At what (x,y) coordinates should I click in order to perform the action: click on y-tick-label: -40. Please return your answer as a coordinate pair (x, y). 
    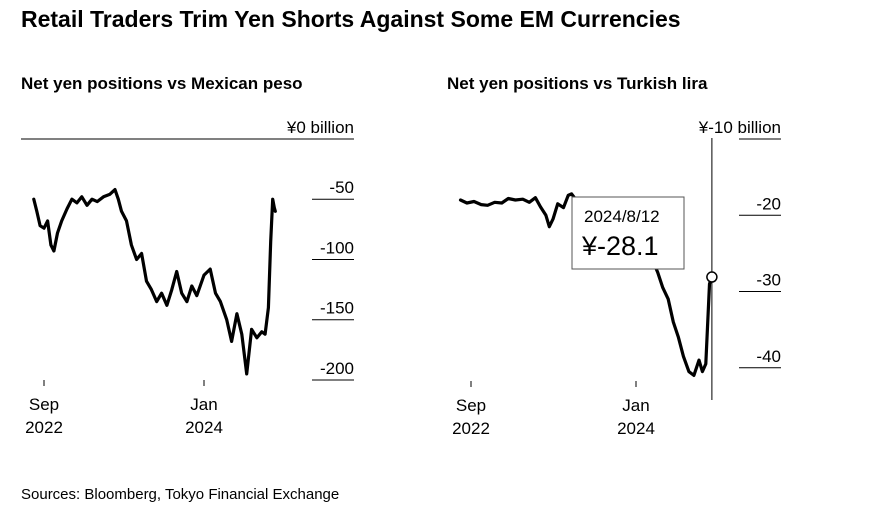
    Looking at the image, I should click on (768, 356).